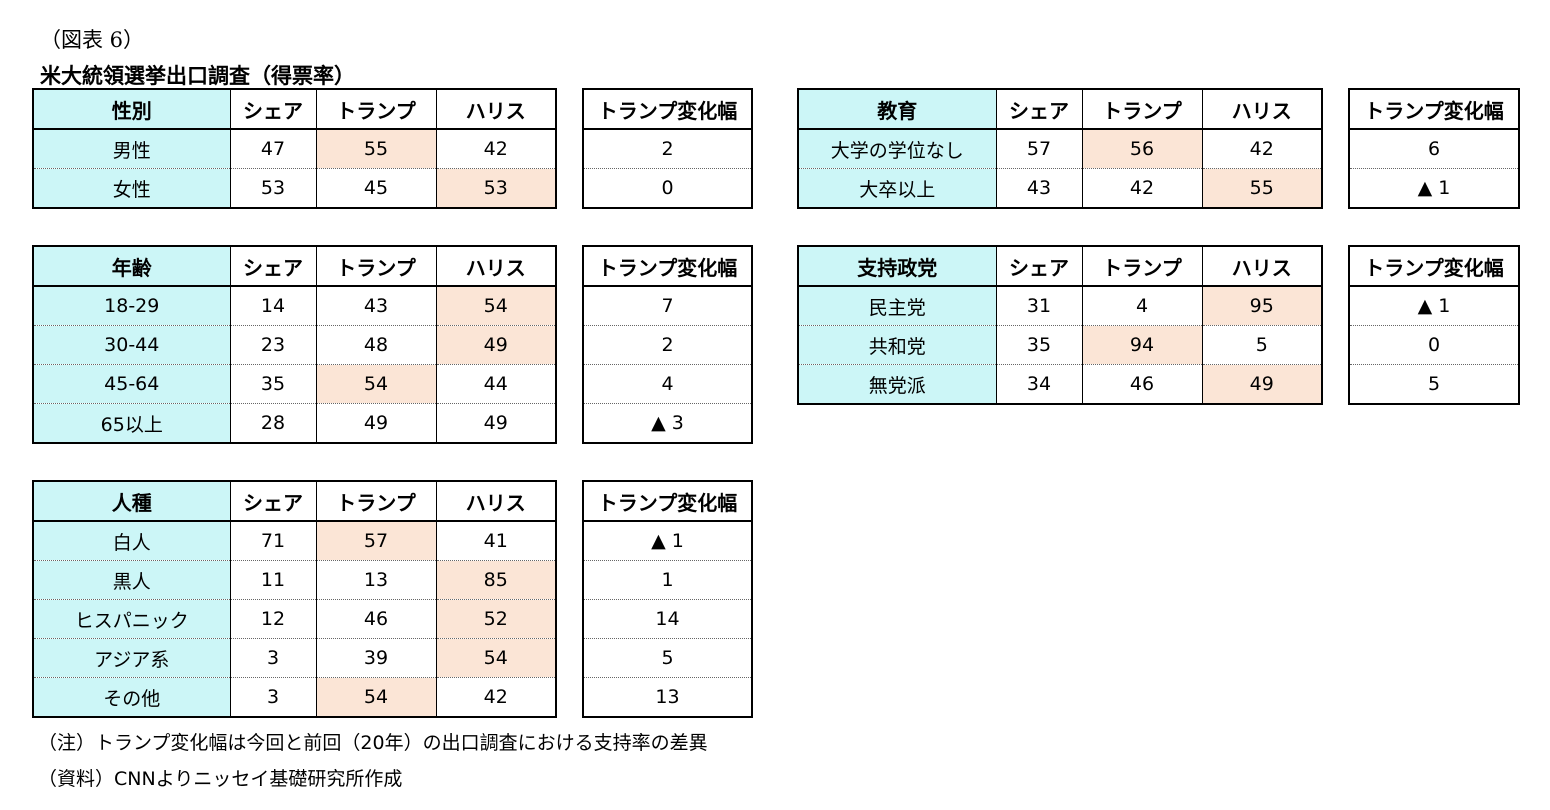 This screenshot has height=810, width=1550. What do you see at coordinates (376, 580) in the screenshot?
I see `cell-trump: 13` at bounding box center [376, 580].